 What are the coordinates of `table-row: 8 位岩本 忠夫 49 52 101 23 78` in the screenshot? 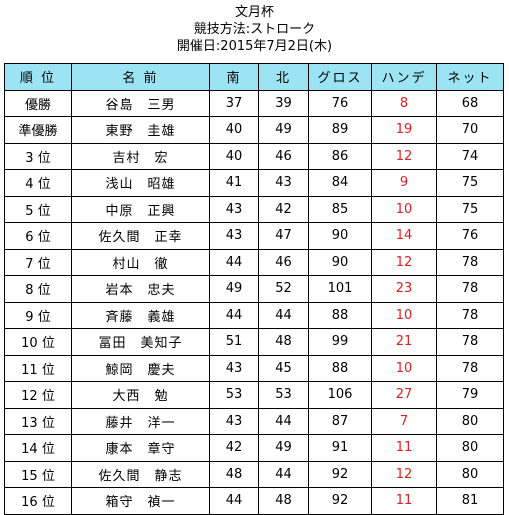 It's located at (254, 289).